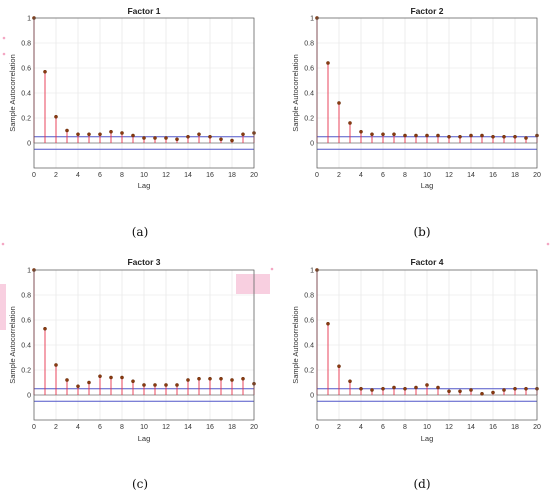  What do you see at coordinates (421, 232) in the screenshot?
I see `panel-caption: (b)` at bounding box center [421, 232].